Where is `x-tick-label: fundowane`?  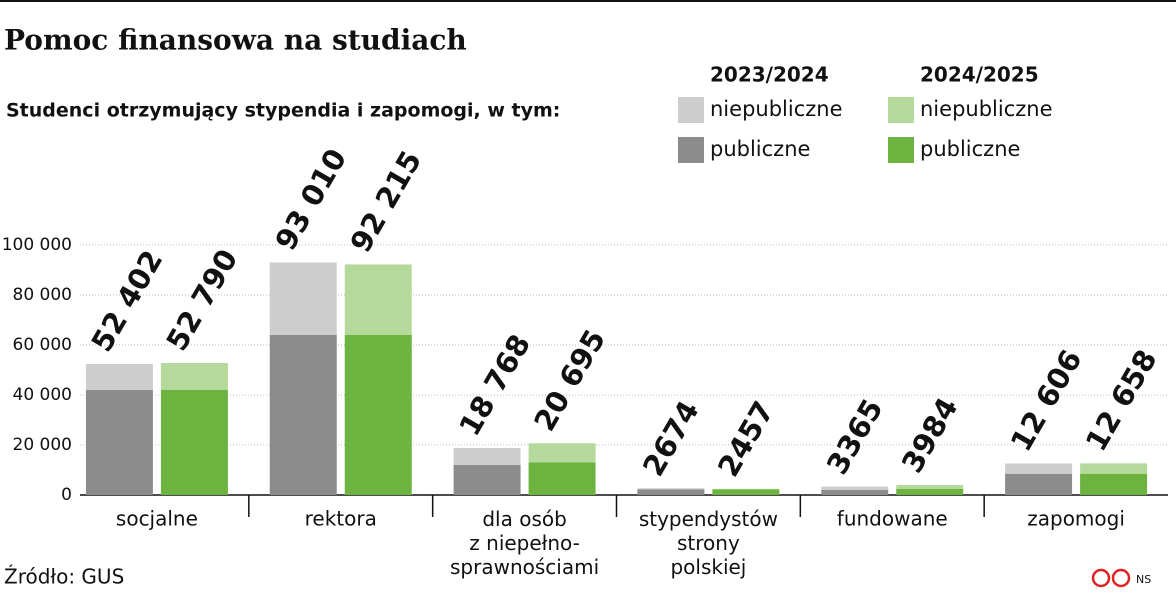
x-tick-label: fundowane is located at coordinates (892, 519).